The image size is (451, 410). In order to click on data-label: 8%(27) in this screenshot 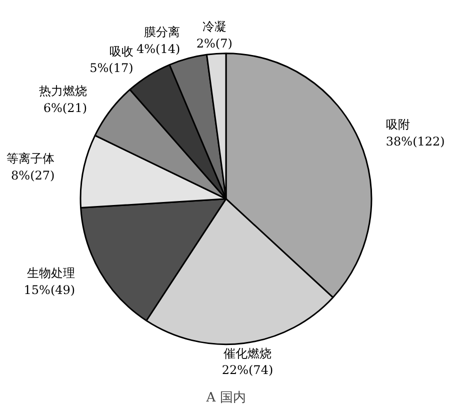, I will do `click(33, 175)`.